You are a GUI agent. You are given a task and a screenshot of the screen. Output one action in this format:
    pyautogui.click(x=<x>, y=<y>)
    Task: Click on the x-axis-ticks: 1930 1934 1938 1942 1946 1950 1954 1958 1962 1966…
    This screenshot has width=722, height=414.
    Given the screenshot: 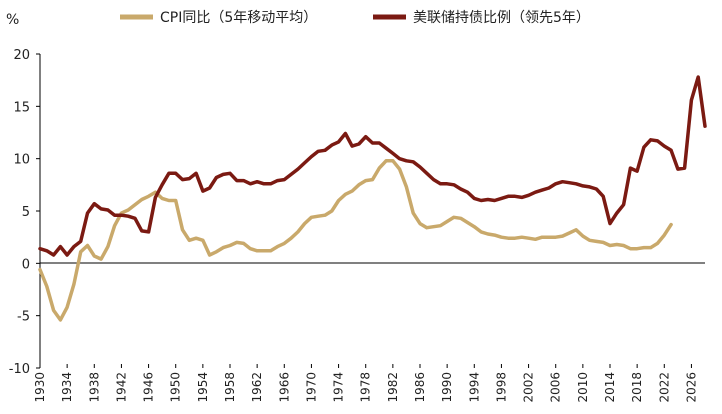 What is the action you would take?
    pyautogui.click(x=365, y=383)
    